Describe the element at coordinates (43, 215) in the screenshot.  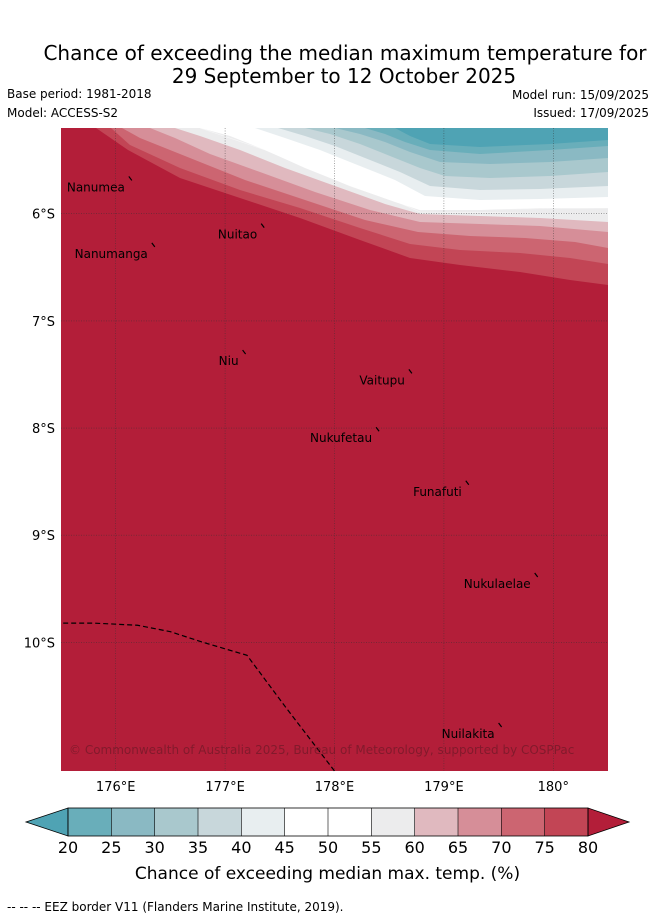
I see `latitude-tick-label: 6°S` at that location.